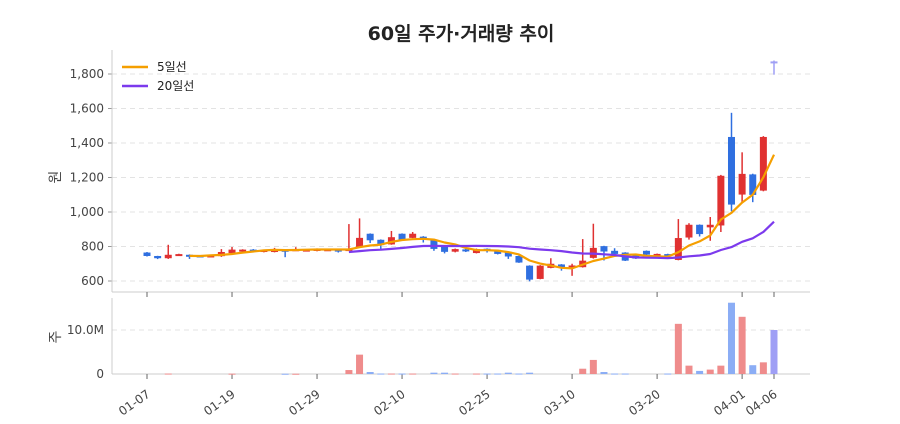 This screenshot has height=424, width=900. What do you see at coordinates (87, 143) in the screenshot?
I see `price-tick-label: 1,400` at bounding box center [87, 143].